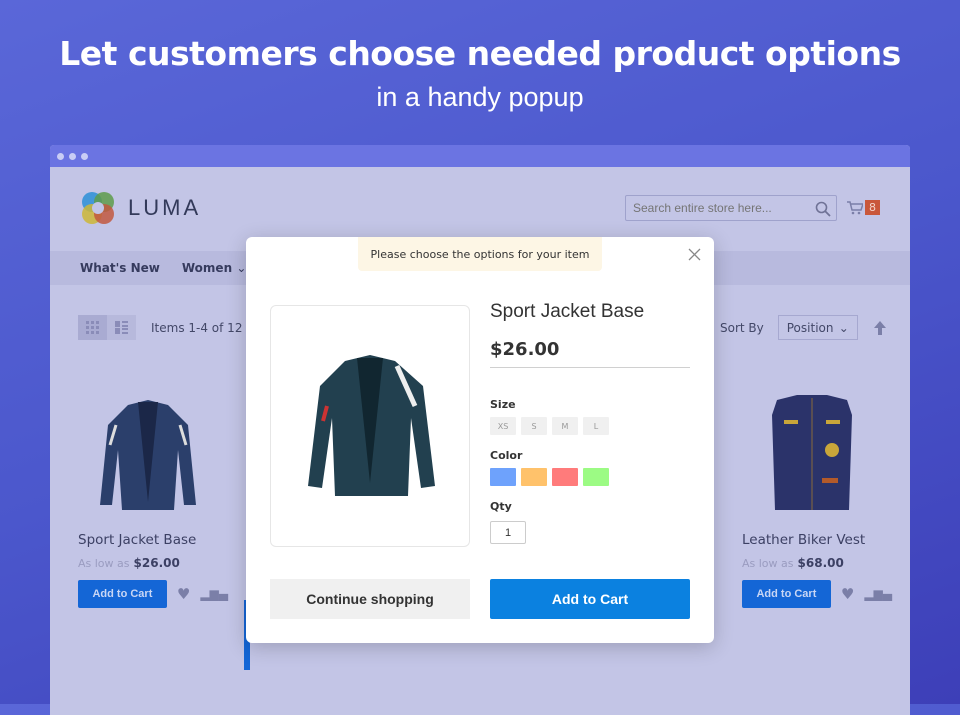 The width and height of the screenshot is (960, 715). I want to click on list-icon, so click(121, 327).